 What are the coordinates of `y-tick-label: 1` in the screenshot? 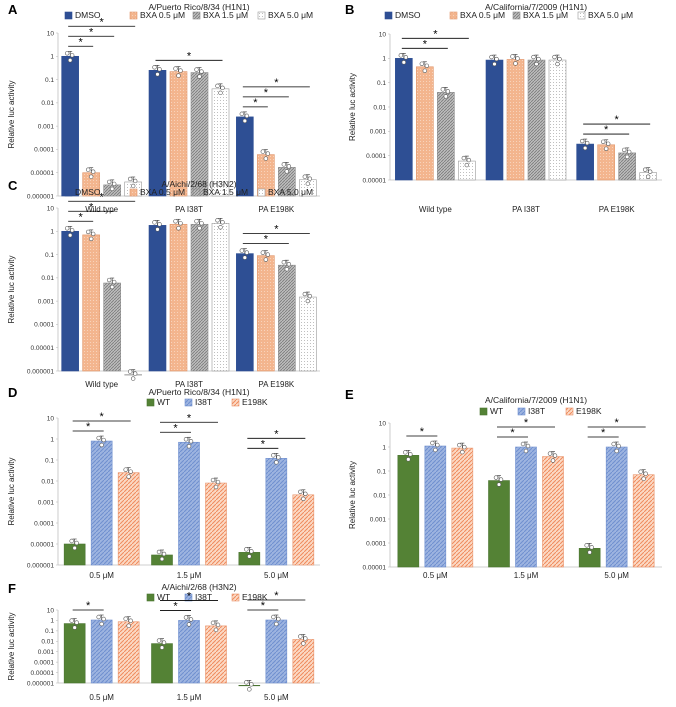 It's located at (52, 232).